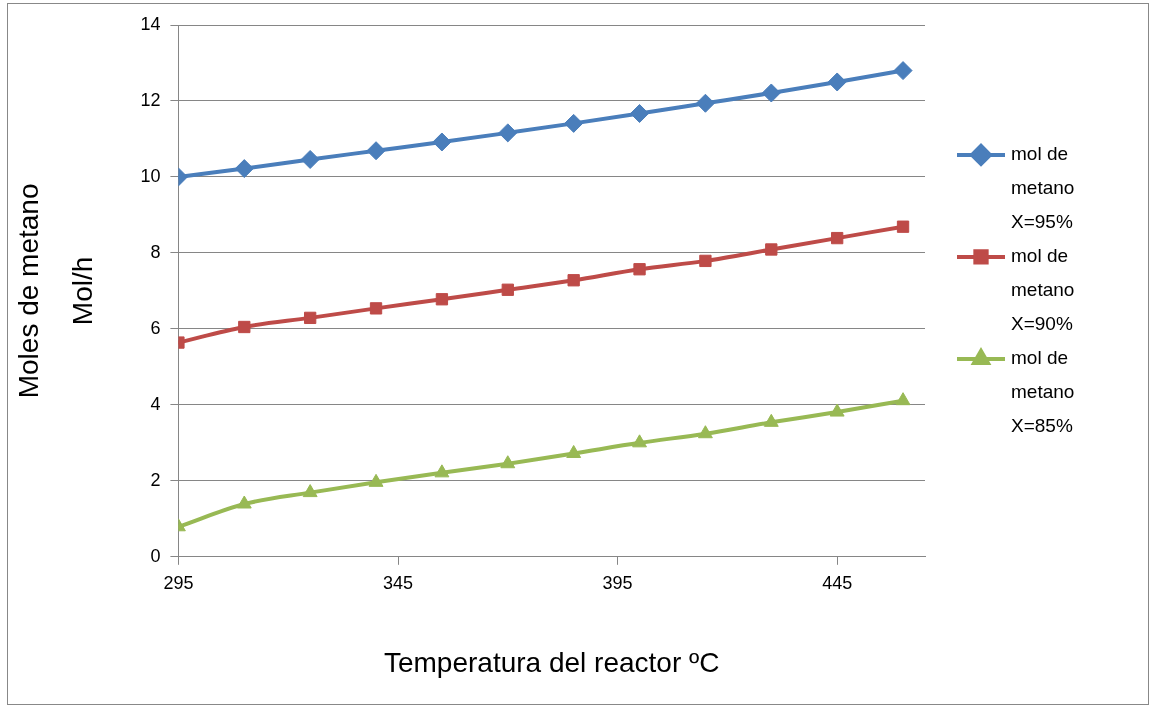 The width and height of the screenshot is (1150, 705). What do you see at coordinates (178, 582) in the screenshot?
I see `x-tick-label: 295` at bounding box center [178, 582].